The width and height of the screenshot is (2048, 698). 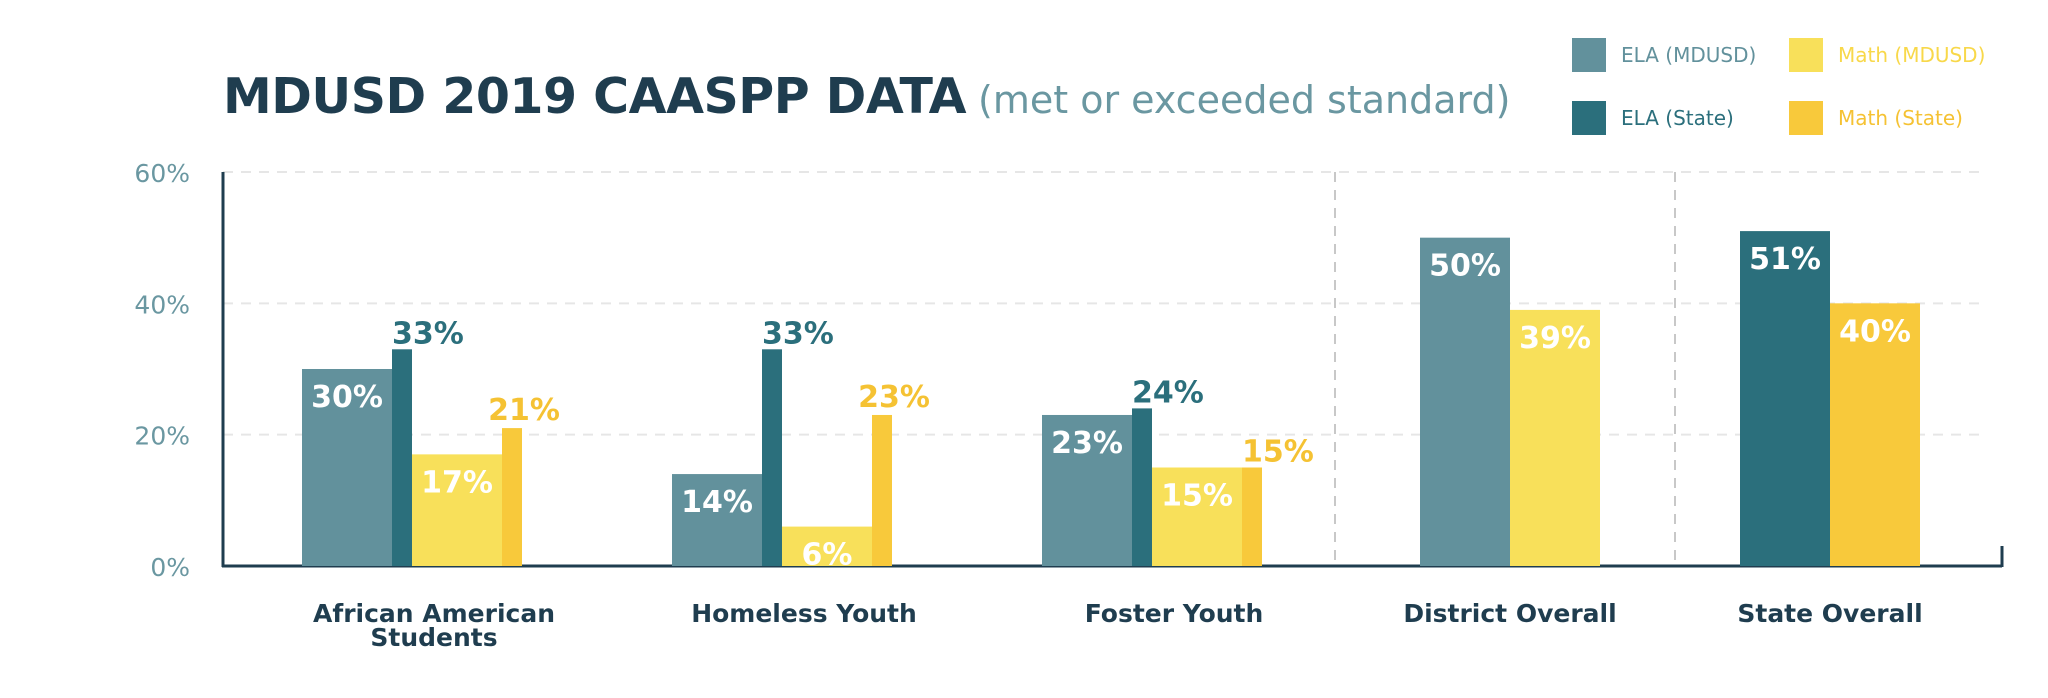 What do you see at coordinates (434, 613) in the screenshot?
I see `category-label-line: African American` at bounding box center [434, 613].